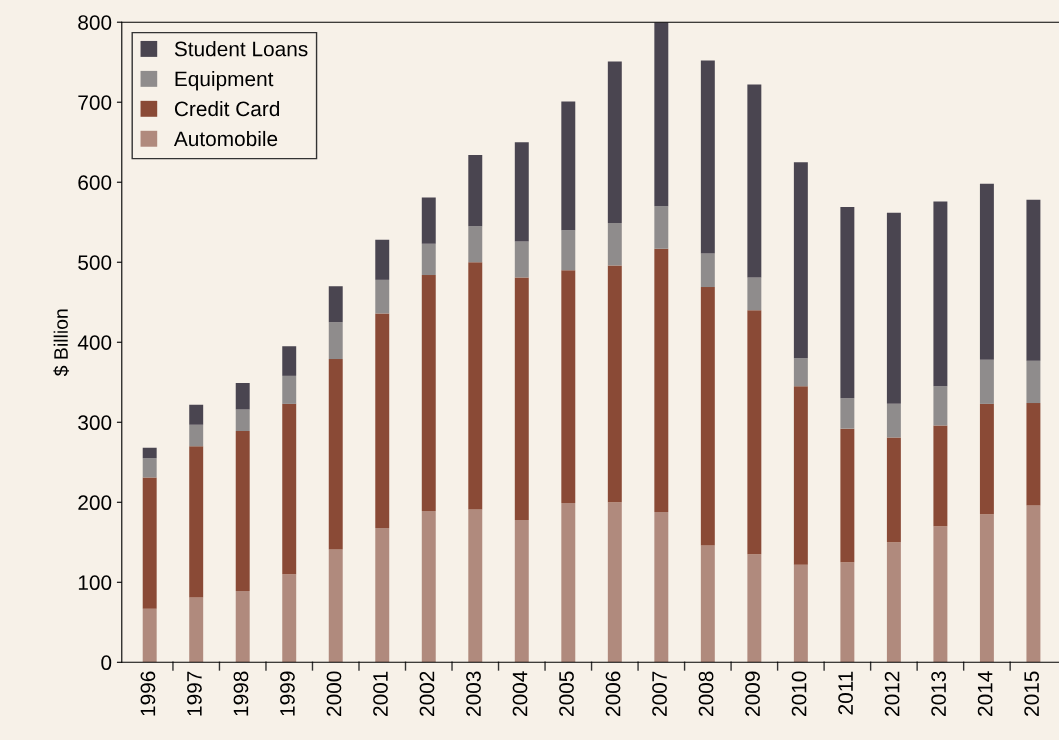  Describe the element at coordinates (95, 22) in the screenshot. I see `y-tick-label: 800` at that location.